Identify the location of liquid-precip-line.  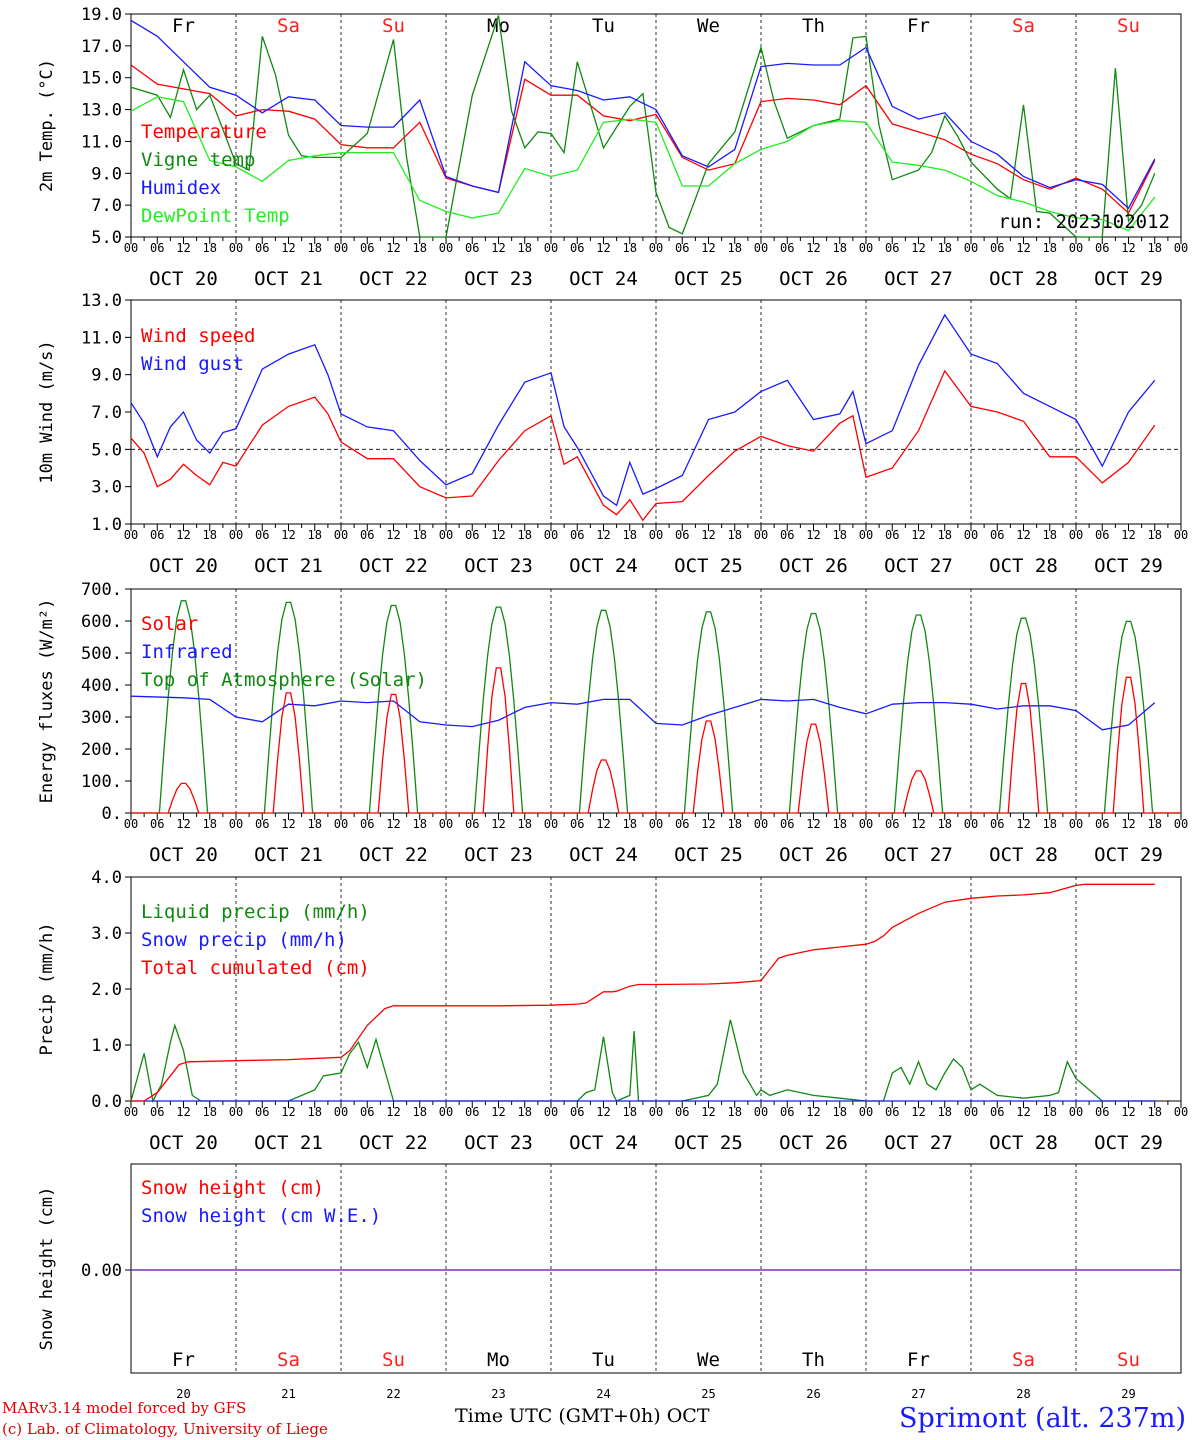
(642, 1061).